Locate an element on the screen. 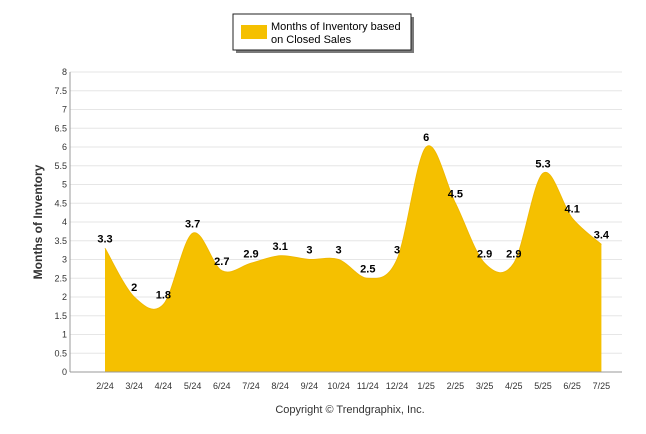 The width and height of the screenshot is (646, 434). x-tick-label: 6/24 is located at coordinates (222, 386).